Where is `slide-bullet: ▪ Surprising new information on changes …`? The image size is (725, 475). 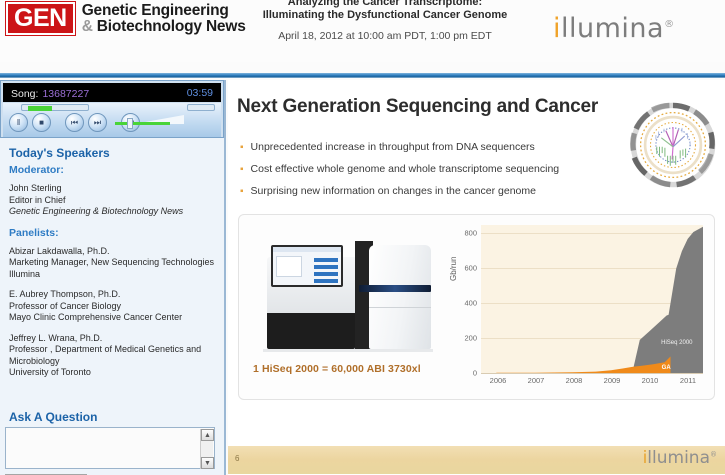
slide-bullet: ▪ Surprising new information on changes … is located at coordinates (420, 192).